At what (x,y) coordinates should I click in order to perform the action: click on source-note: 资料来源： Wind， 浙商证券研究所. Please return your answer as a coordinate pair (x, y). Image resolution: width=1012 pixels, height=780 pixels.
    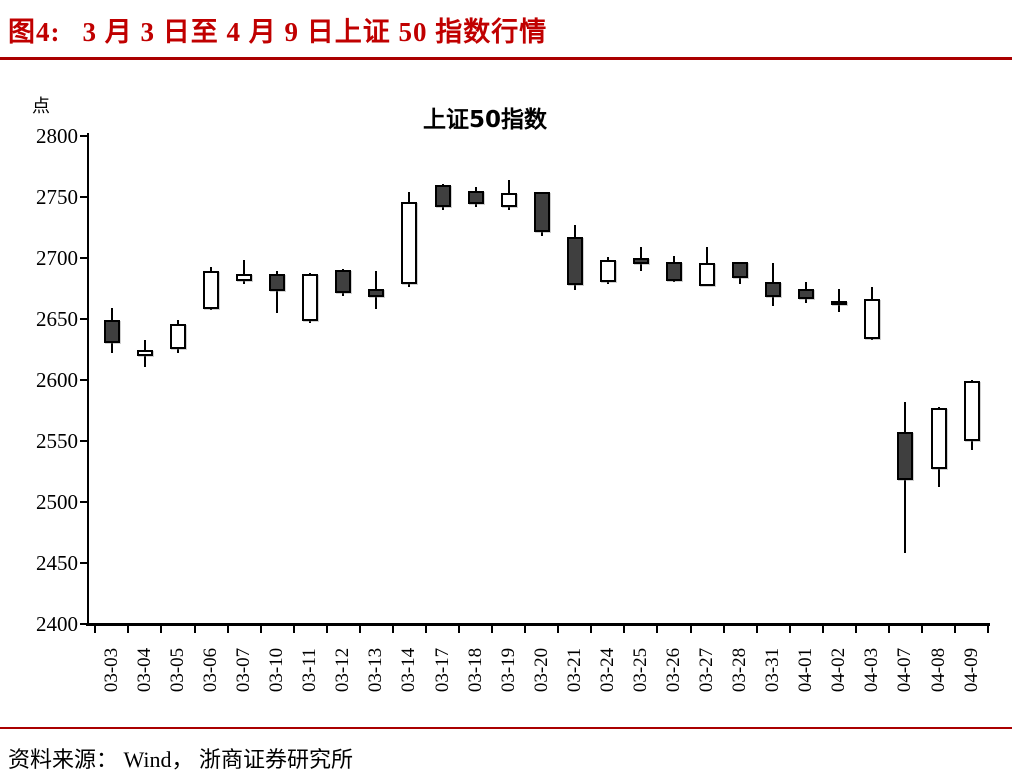
    Looking at the image, I should click on (180, 759).